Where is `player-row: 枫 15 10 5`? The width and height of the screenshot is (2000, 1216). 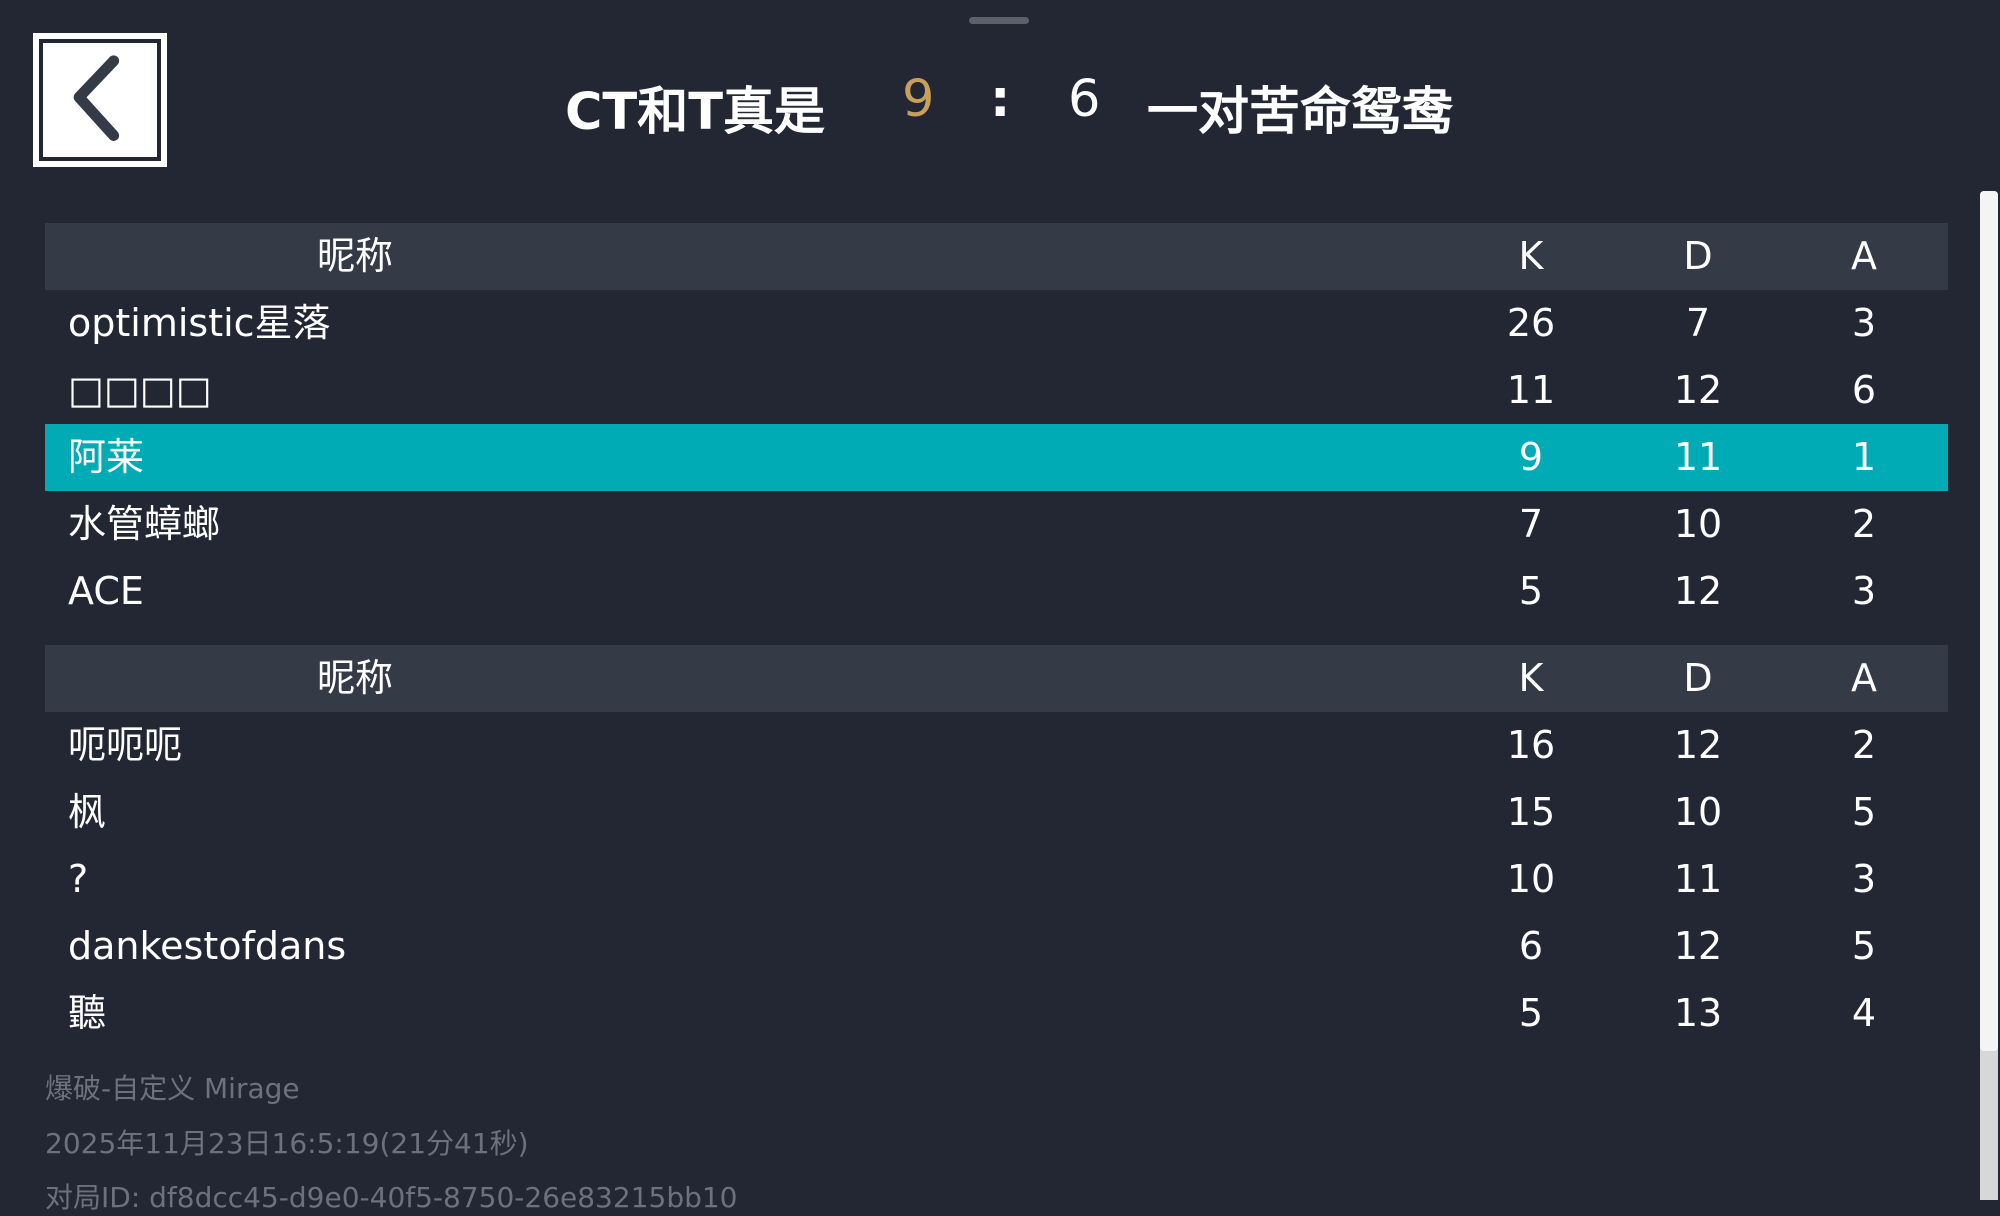
player-row: 枫 15 10 5 is located at coordinates (996, 812).